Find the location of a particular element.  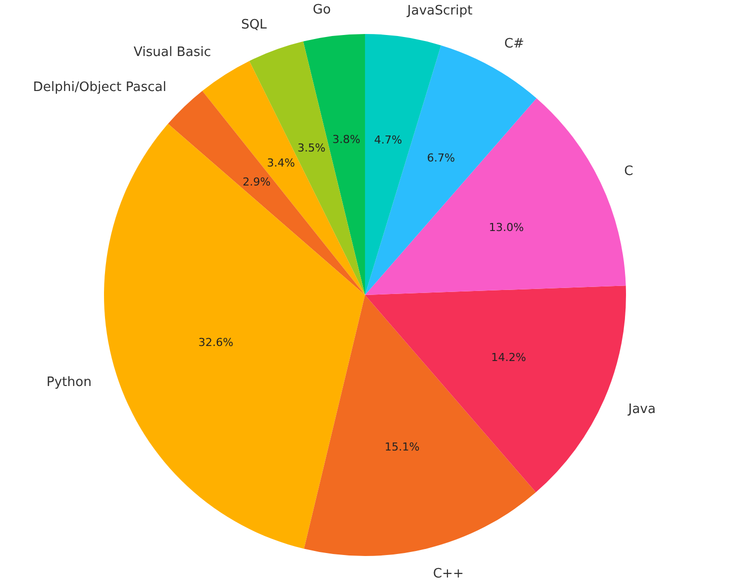

data-label: 2.9% is located at coordinates (256, 181).